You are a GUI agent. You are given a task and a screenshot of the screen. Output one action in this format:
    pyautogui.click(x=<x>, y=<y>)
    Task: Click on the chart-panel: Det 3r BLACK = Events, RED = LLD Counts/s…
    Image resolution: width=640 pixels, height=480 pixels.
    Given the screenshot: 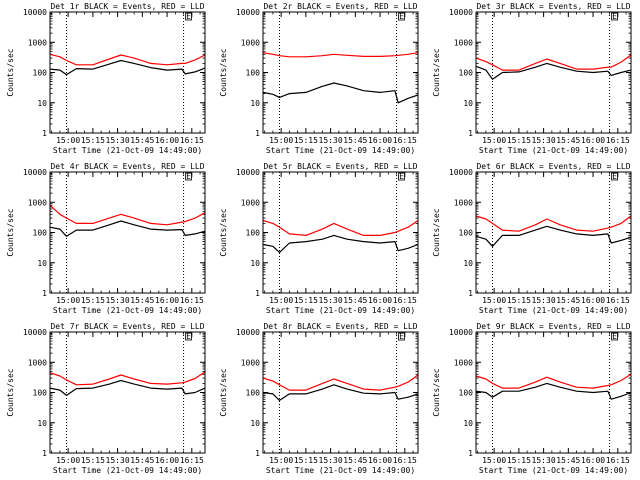 What is the action you would take?
    pyautogui.click(x=532, y=78)
    